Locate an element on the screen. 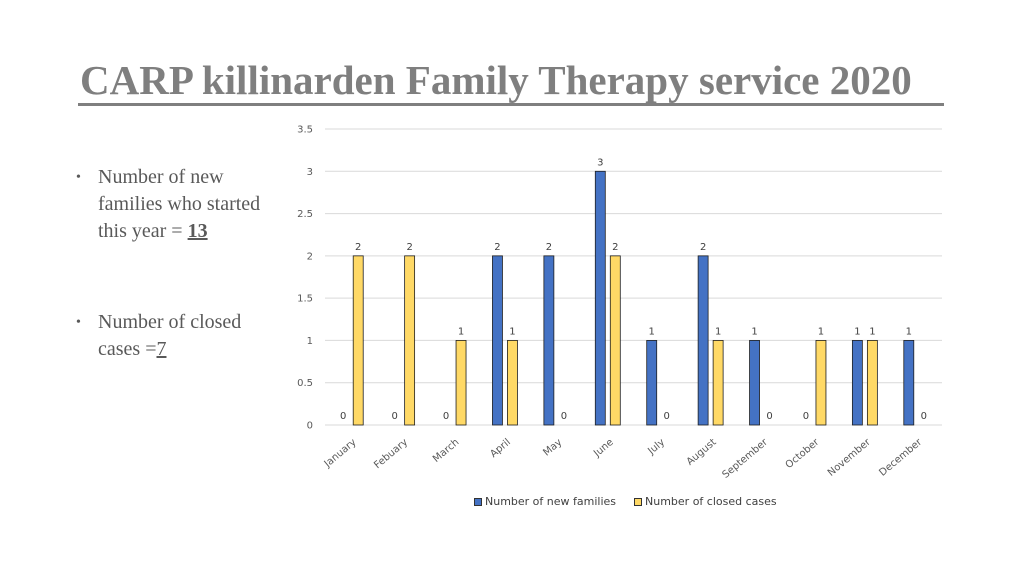 This screenshot has height=576, width=1024. bullet-closed-cases-number: 7 is located at coordinates (161, 349).